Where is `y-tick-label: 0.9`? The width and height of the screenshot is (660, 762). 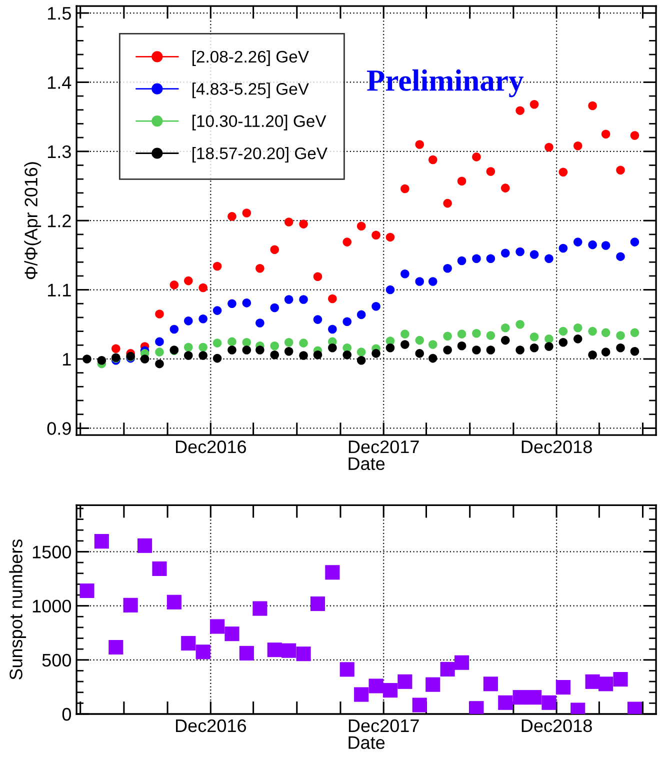 y-tick-label: 0.9 is located at coordinates (59, 428).